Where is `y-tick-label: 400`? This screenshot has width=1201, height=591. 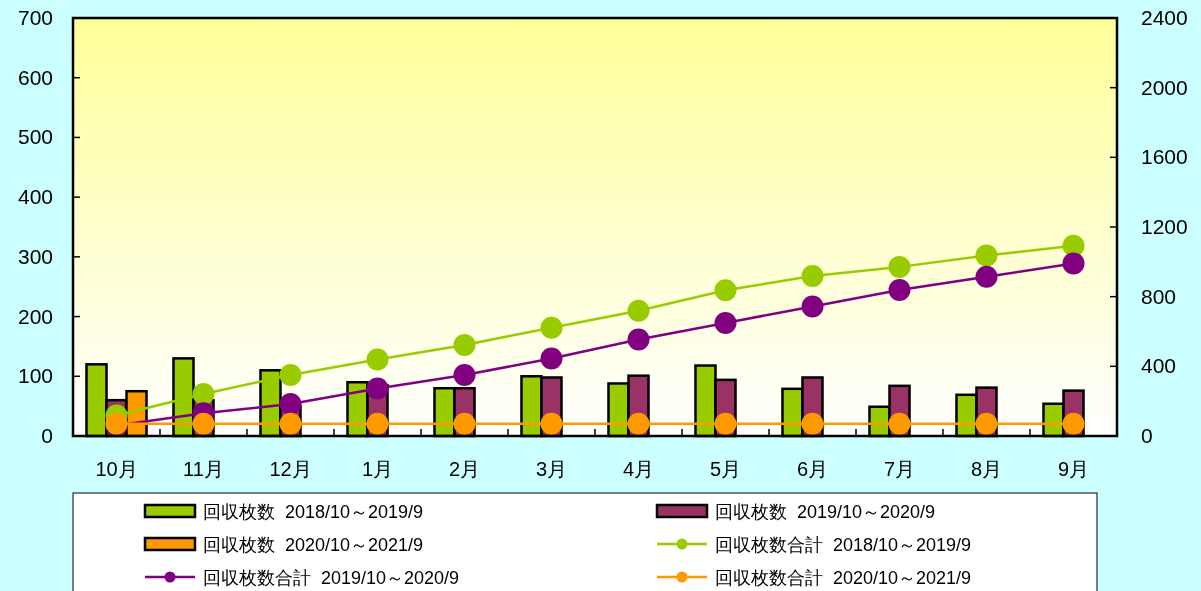 y-tick-label: 400 is located at coordinates (35, 197).